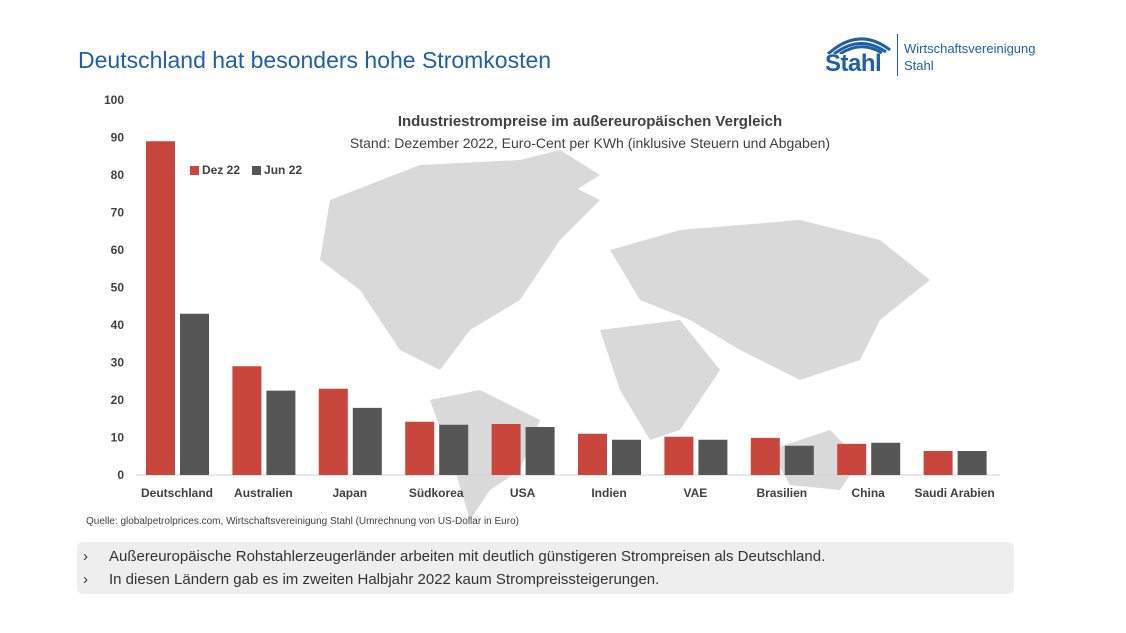  I want to click on legend-item-dez22: Dez 22, so click(215, 170).